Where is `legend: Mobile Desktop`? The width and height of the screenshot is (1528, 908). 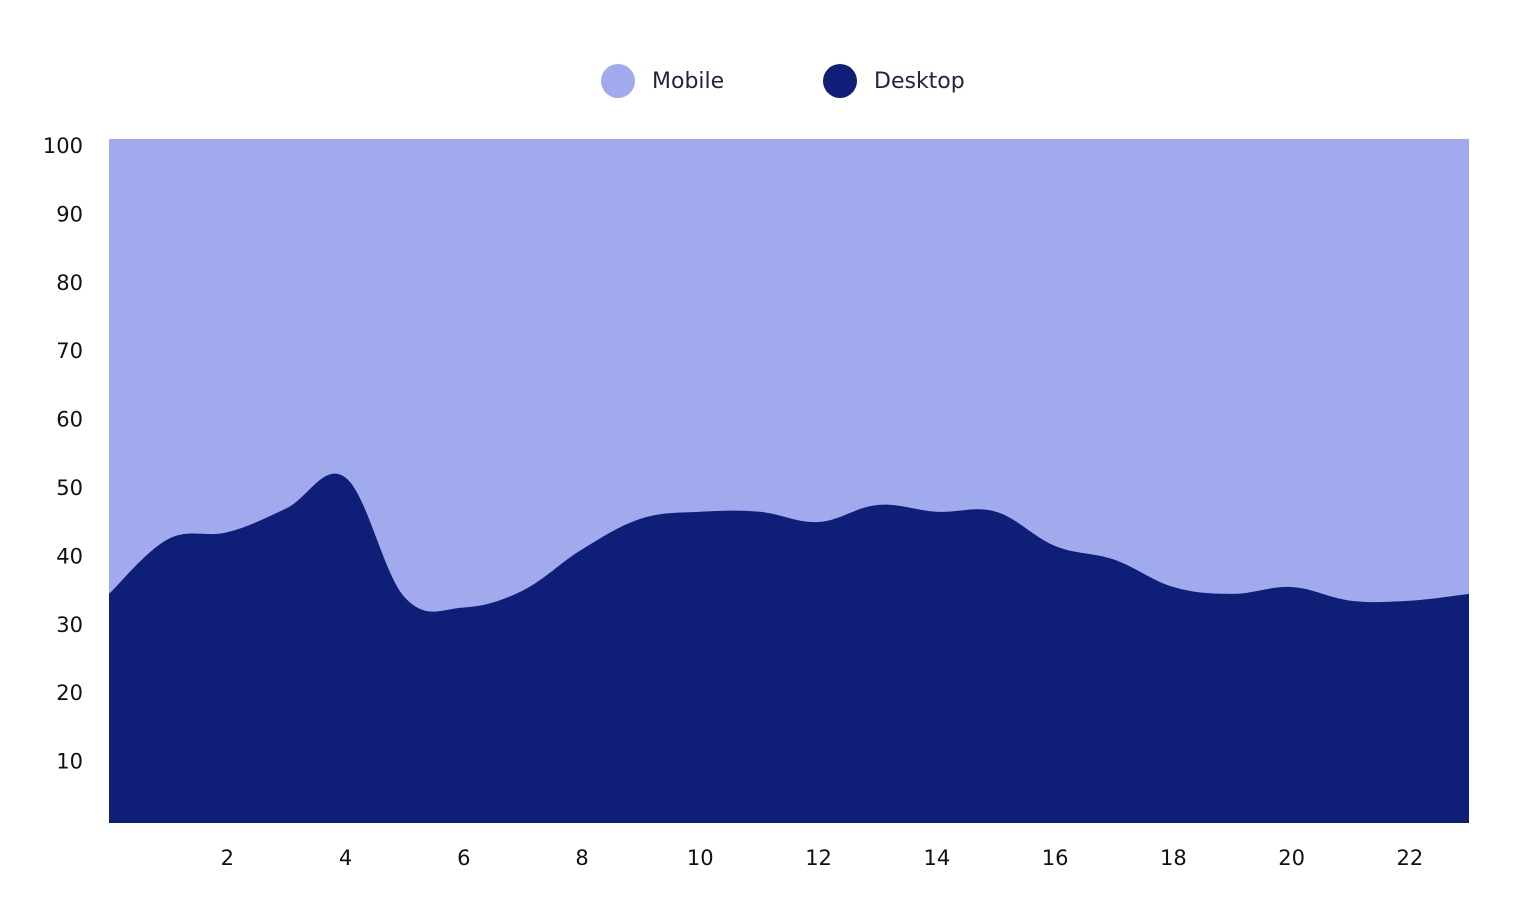
legend: Mobile Desktop is located at coordinates (764, 81).